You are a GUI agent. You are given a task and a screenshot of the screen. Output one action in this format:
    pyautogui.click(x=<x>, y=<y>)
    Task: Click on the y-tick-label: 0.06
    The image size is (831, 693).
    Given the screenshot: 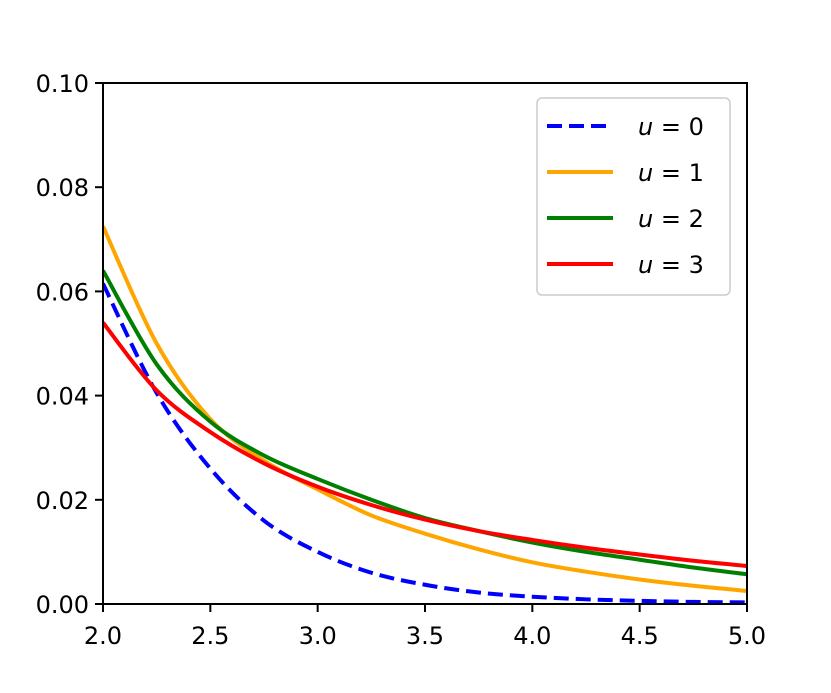 What is the action you would take?
    pyautogui.click(x=62, y=292)
    